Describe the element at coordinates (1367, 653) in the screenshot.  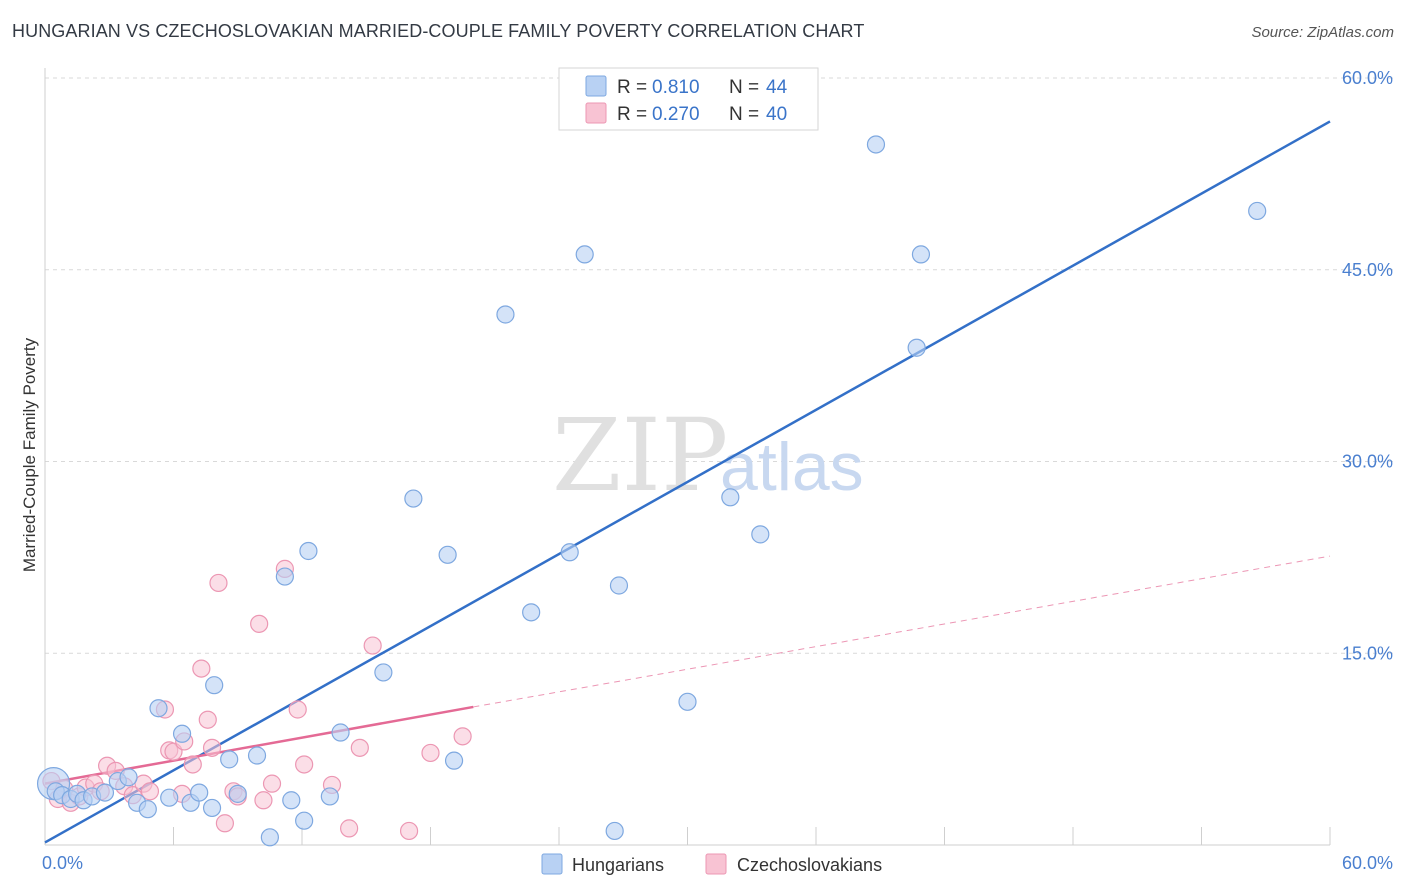
I see `y-tick-label-0: 15.0%` at that location.